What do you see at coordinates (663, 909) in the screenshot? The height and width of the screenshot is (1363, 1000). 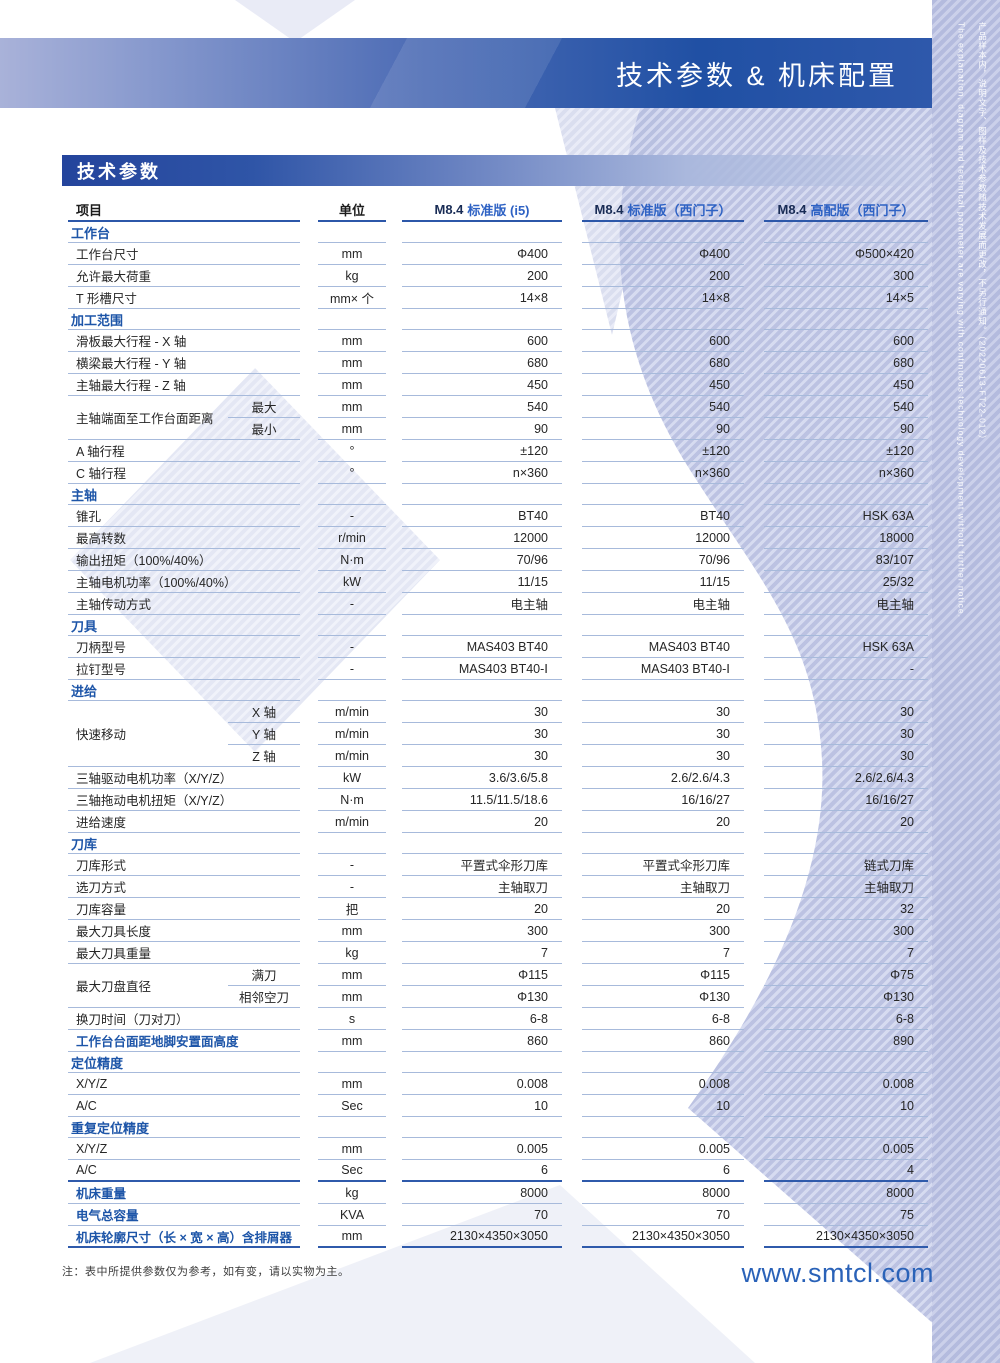 I see `row-value: 20` at bounding box center [663, 909].